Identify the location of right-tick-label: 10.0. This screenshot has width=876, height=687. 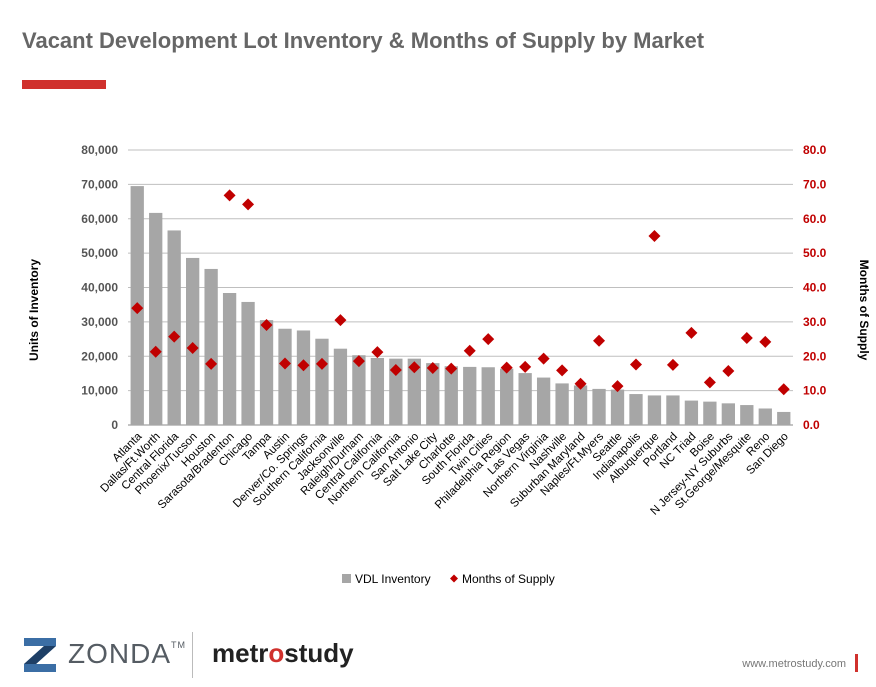
(815, 391).